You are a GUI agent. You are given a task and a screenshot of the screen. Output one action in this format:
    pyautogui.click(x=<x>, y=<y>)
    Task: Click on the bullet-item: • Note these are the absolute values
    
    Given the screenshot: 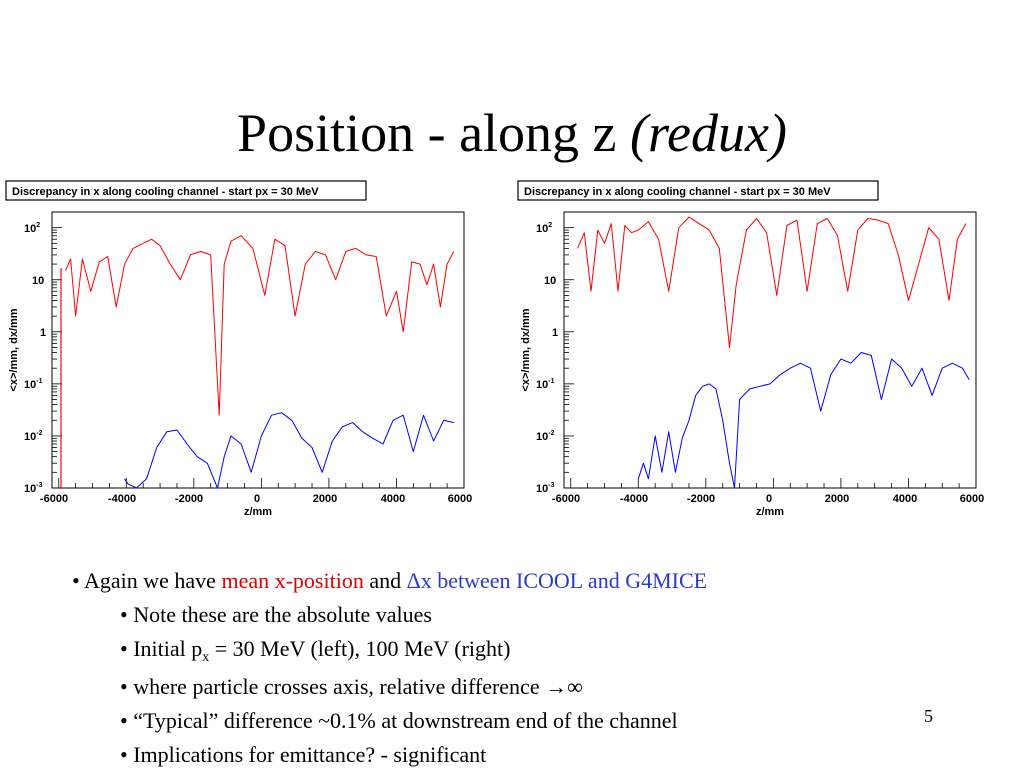 What is the action you would take?
    pyautogui.click(x=276, y=614)
    